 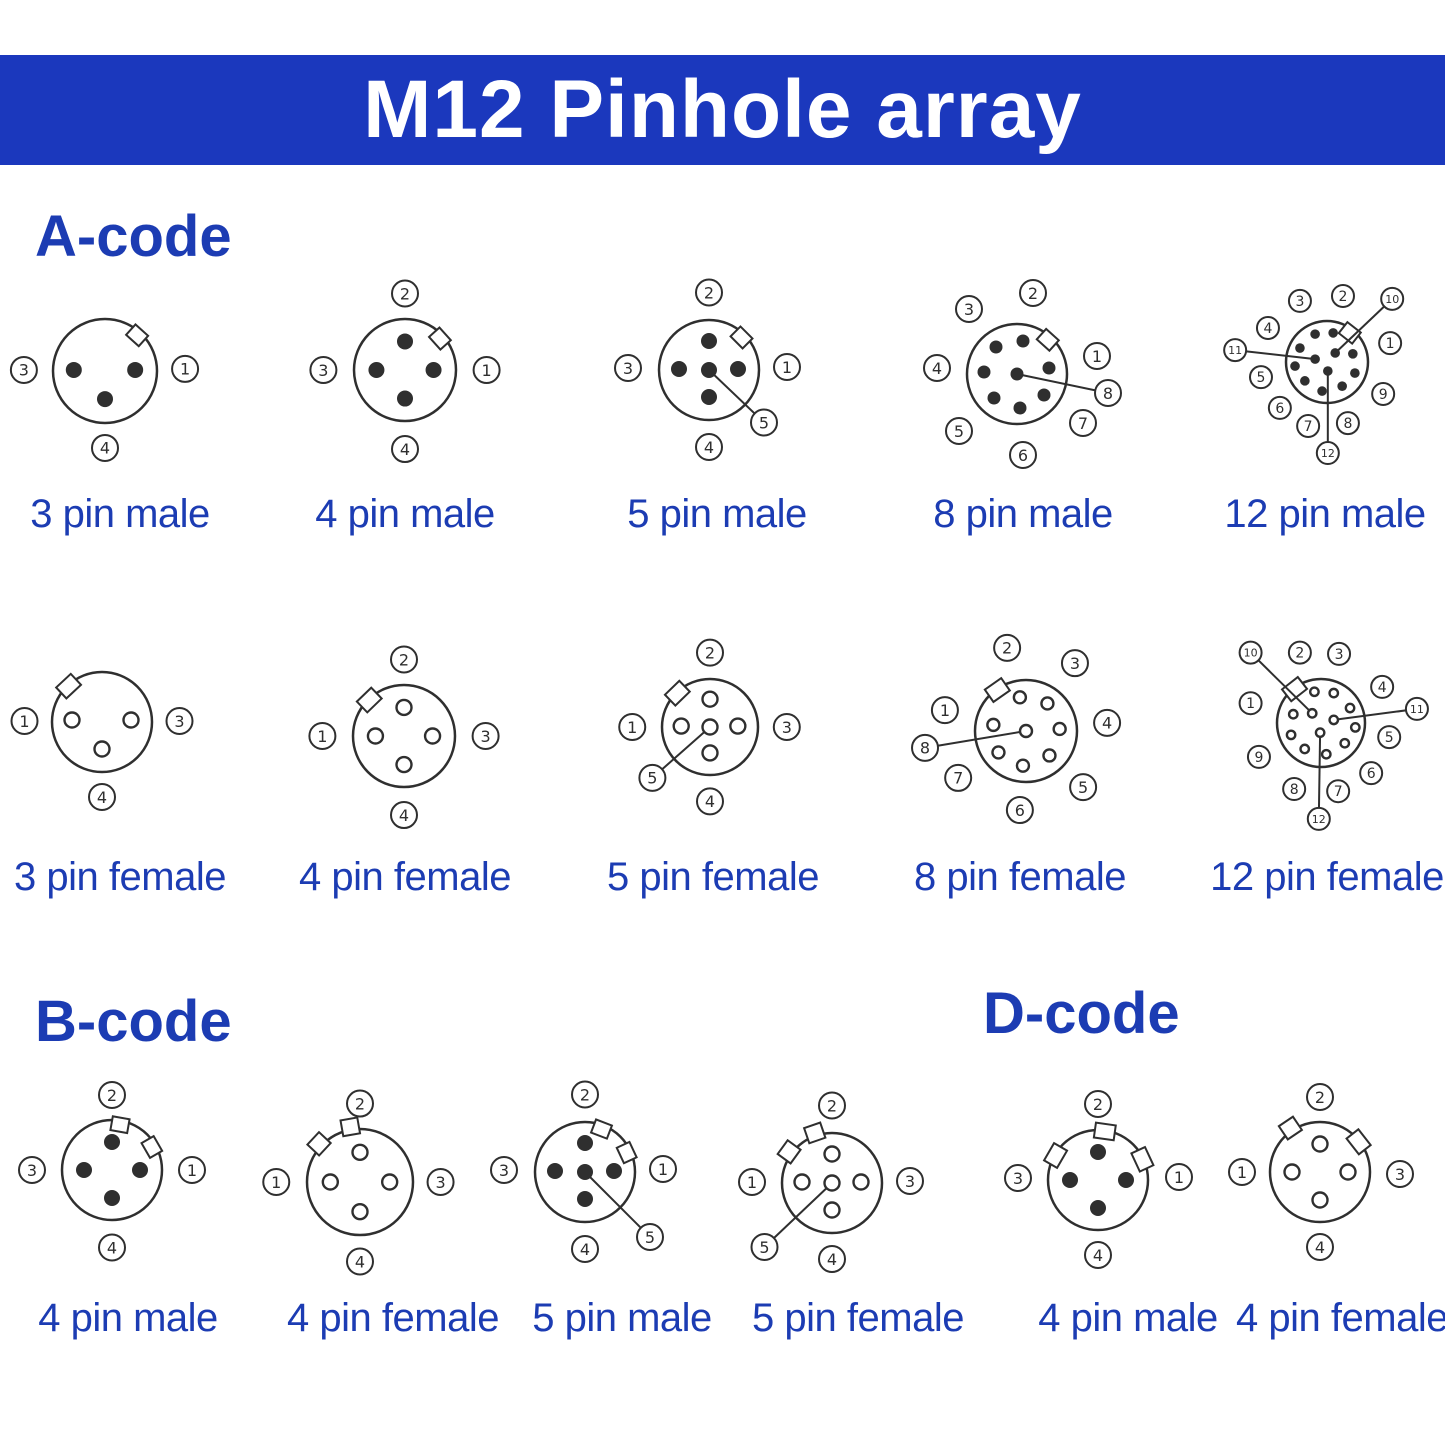 What do you see at coordinates (717, 514) in the screenshot?
I see `a-5-pin-male-label: 5 pin male` at bounding box center [717, 514].